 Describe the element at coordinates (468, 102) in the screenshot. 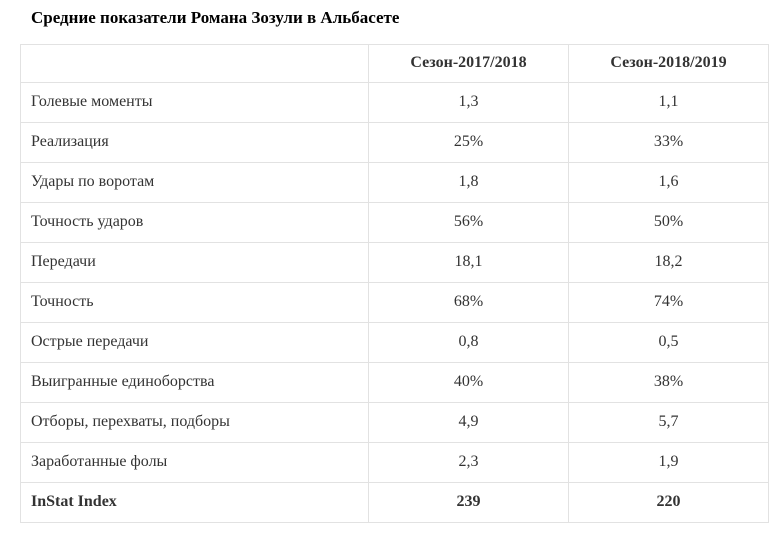

I see `season1-value-cell: 1,3` at that location.